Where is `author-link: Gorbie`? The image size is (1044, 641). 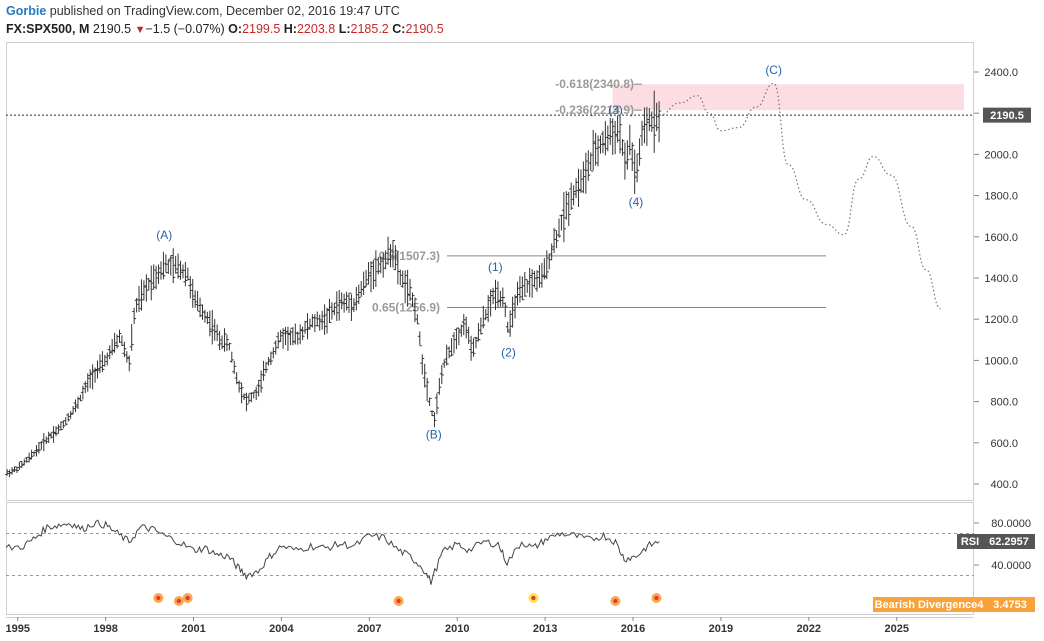 author-link: Gorbie is located at coordinates (26, 11).